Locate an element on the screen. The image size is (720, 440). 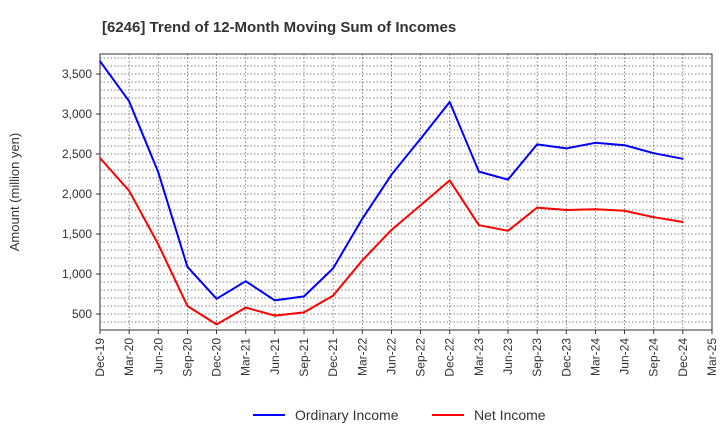
x-tick-label: Dec-24 is located at coordinates (683, 357).